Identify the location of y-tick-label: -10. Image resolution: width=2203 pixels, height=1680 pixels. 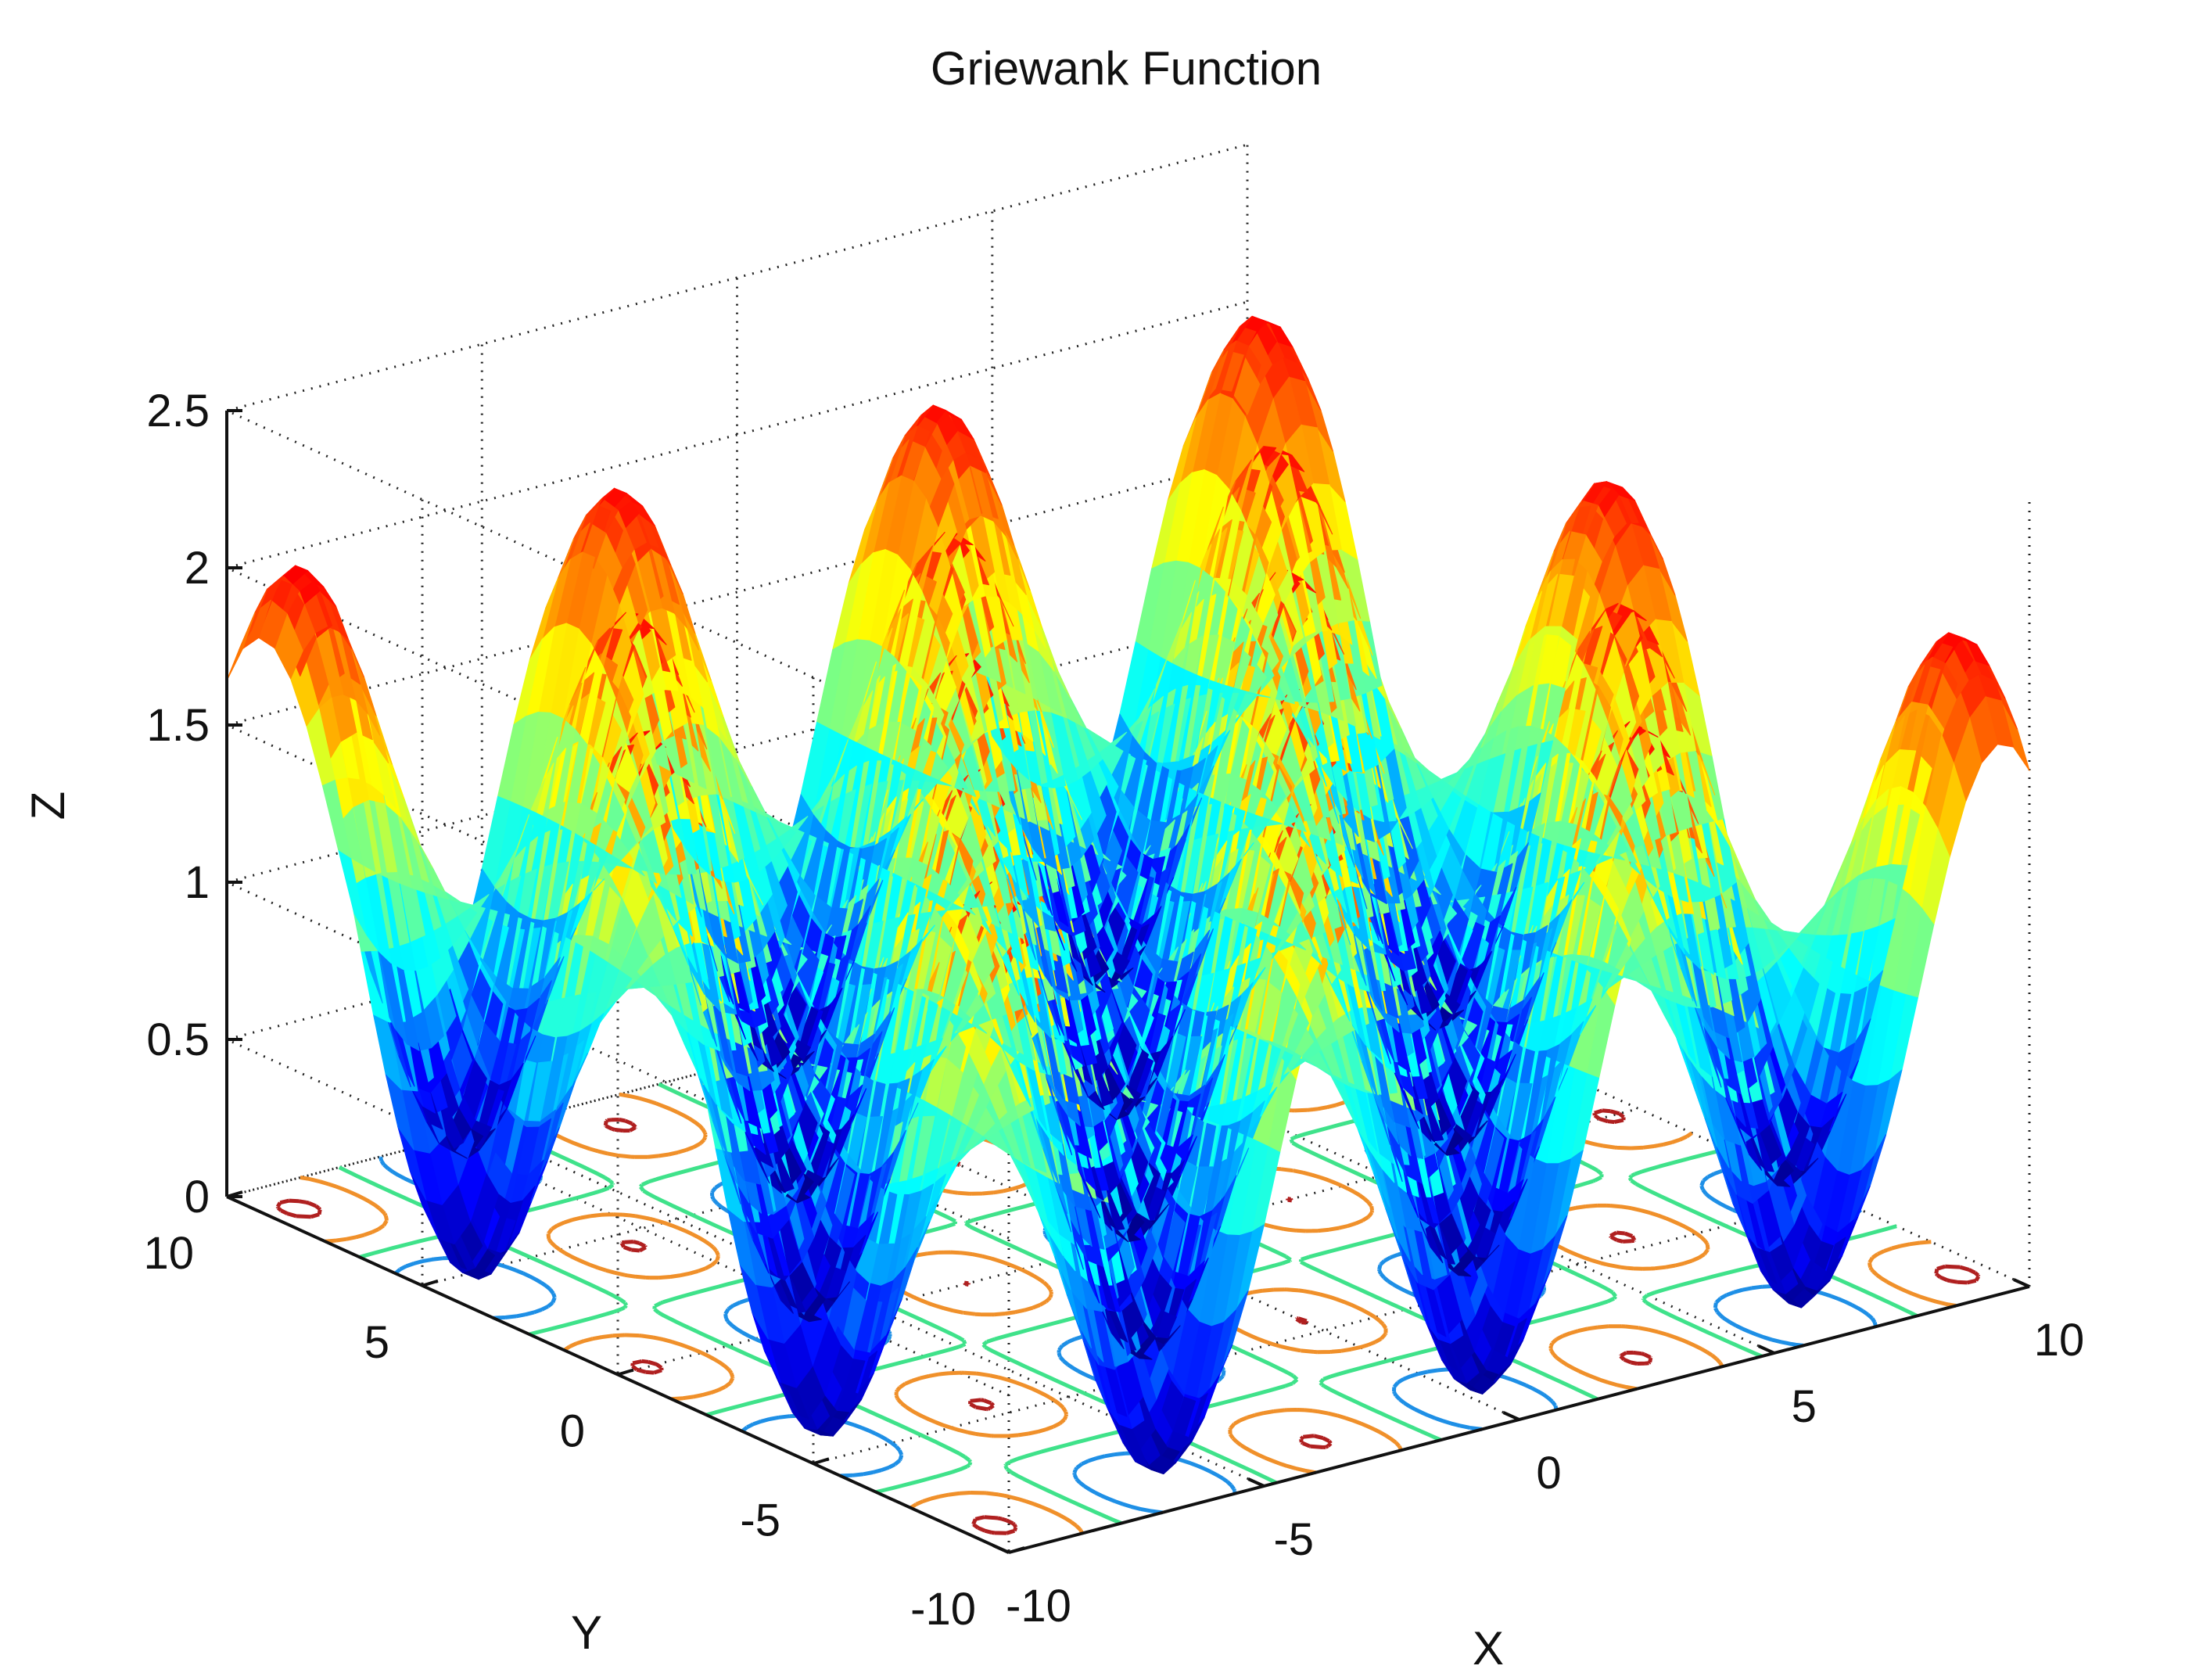
(943, 1609).